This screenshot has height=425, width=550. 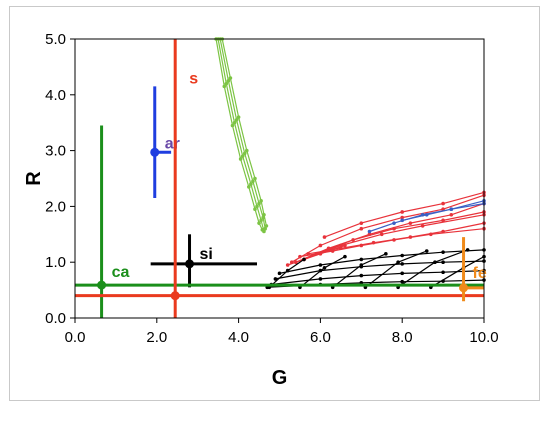 I want to click on y-tick-label: 0.0, so click(x=55, y=318).